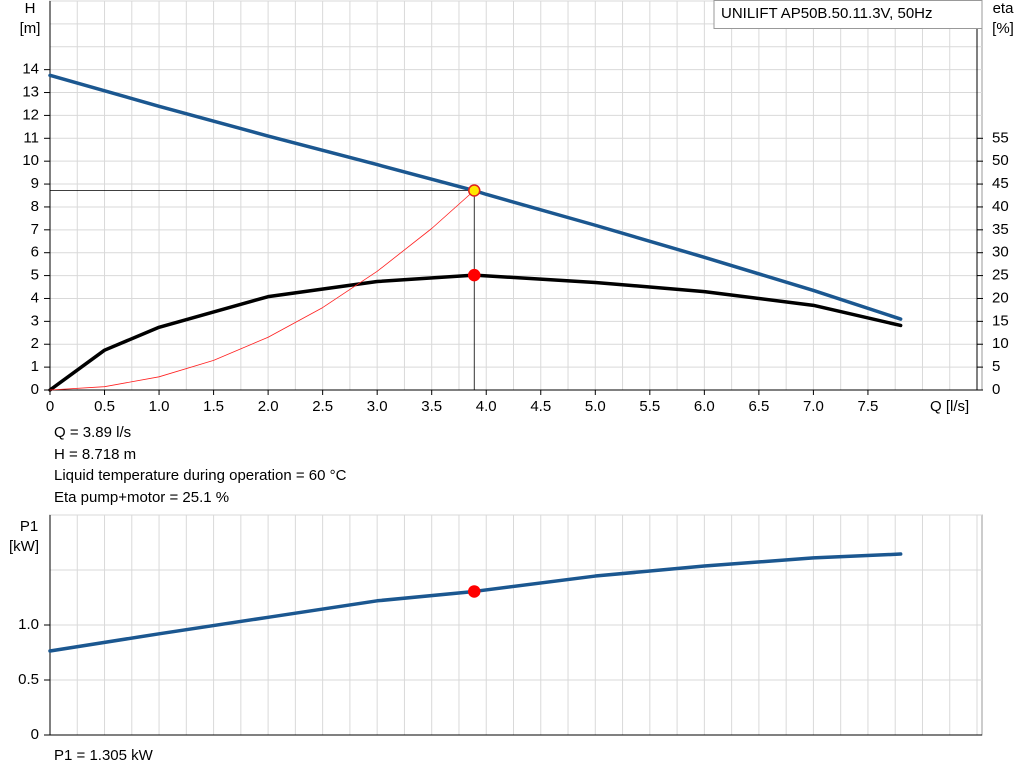 This screenshot has height=781, width=1024. I want to click on x-tick-label: 1.5, so click(213, 406).